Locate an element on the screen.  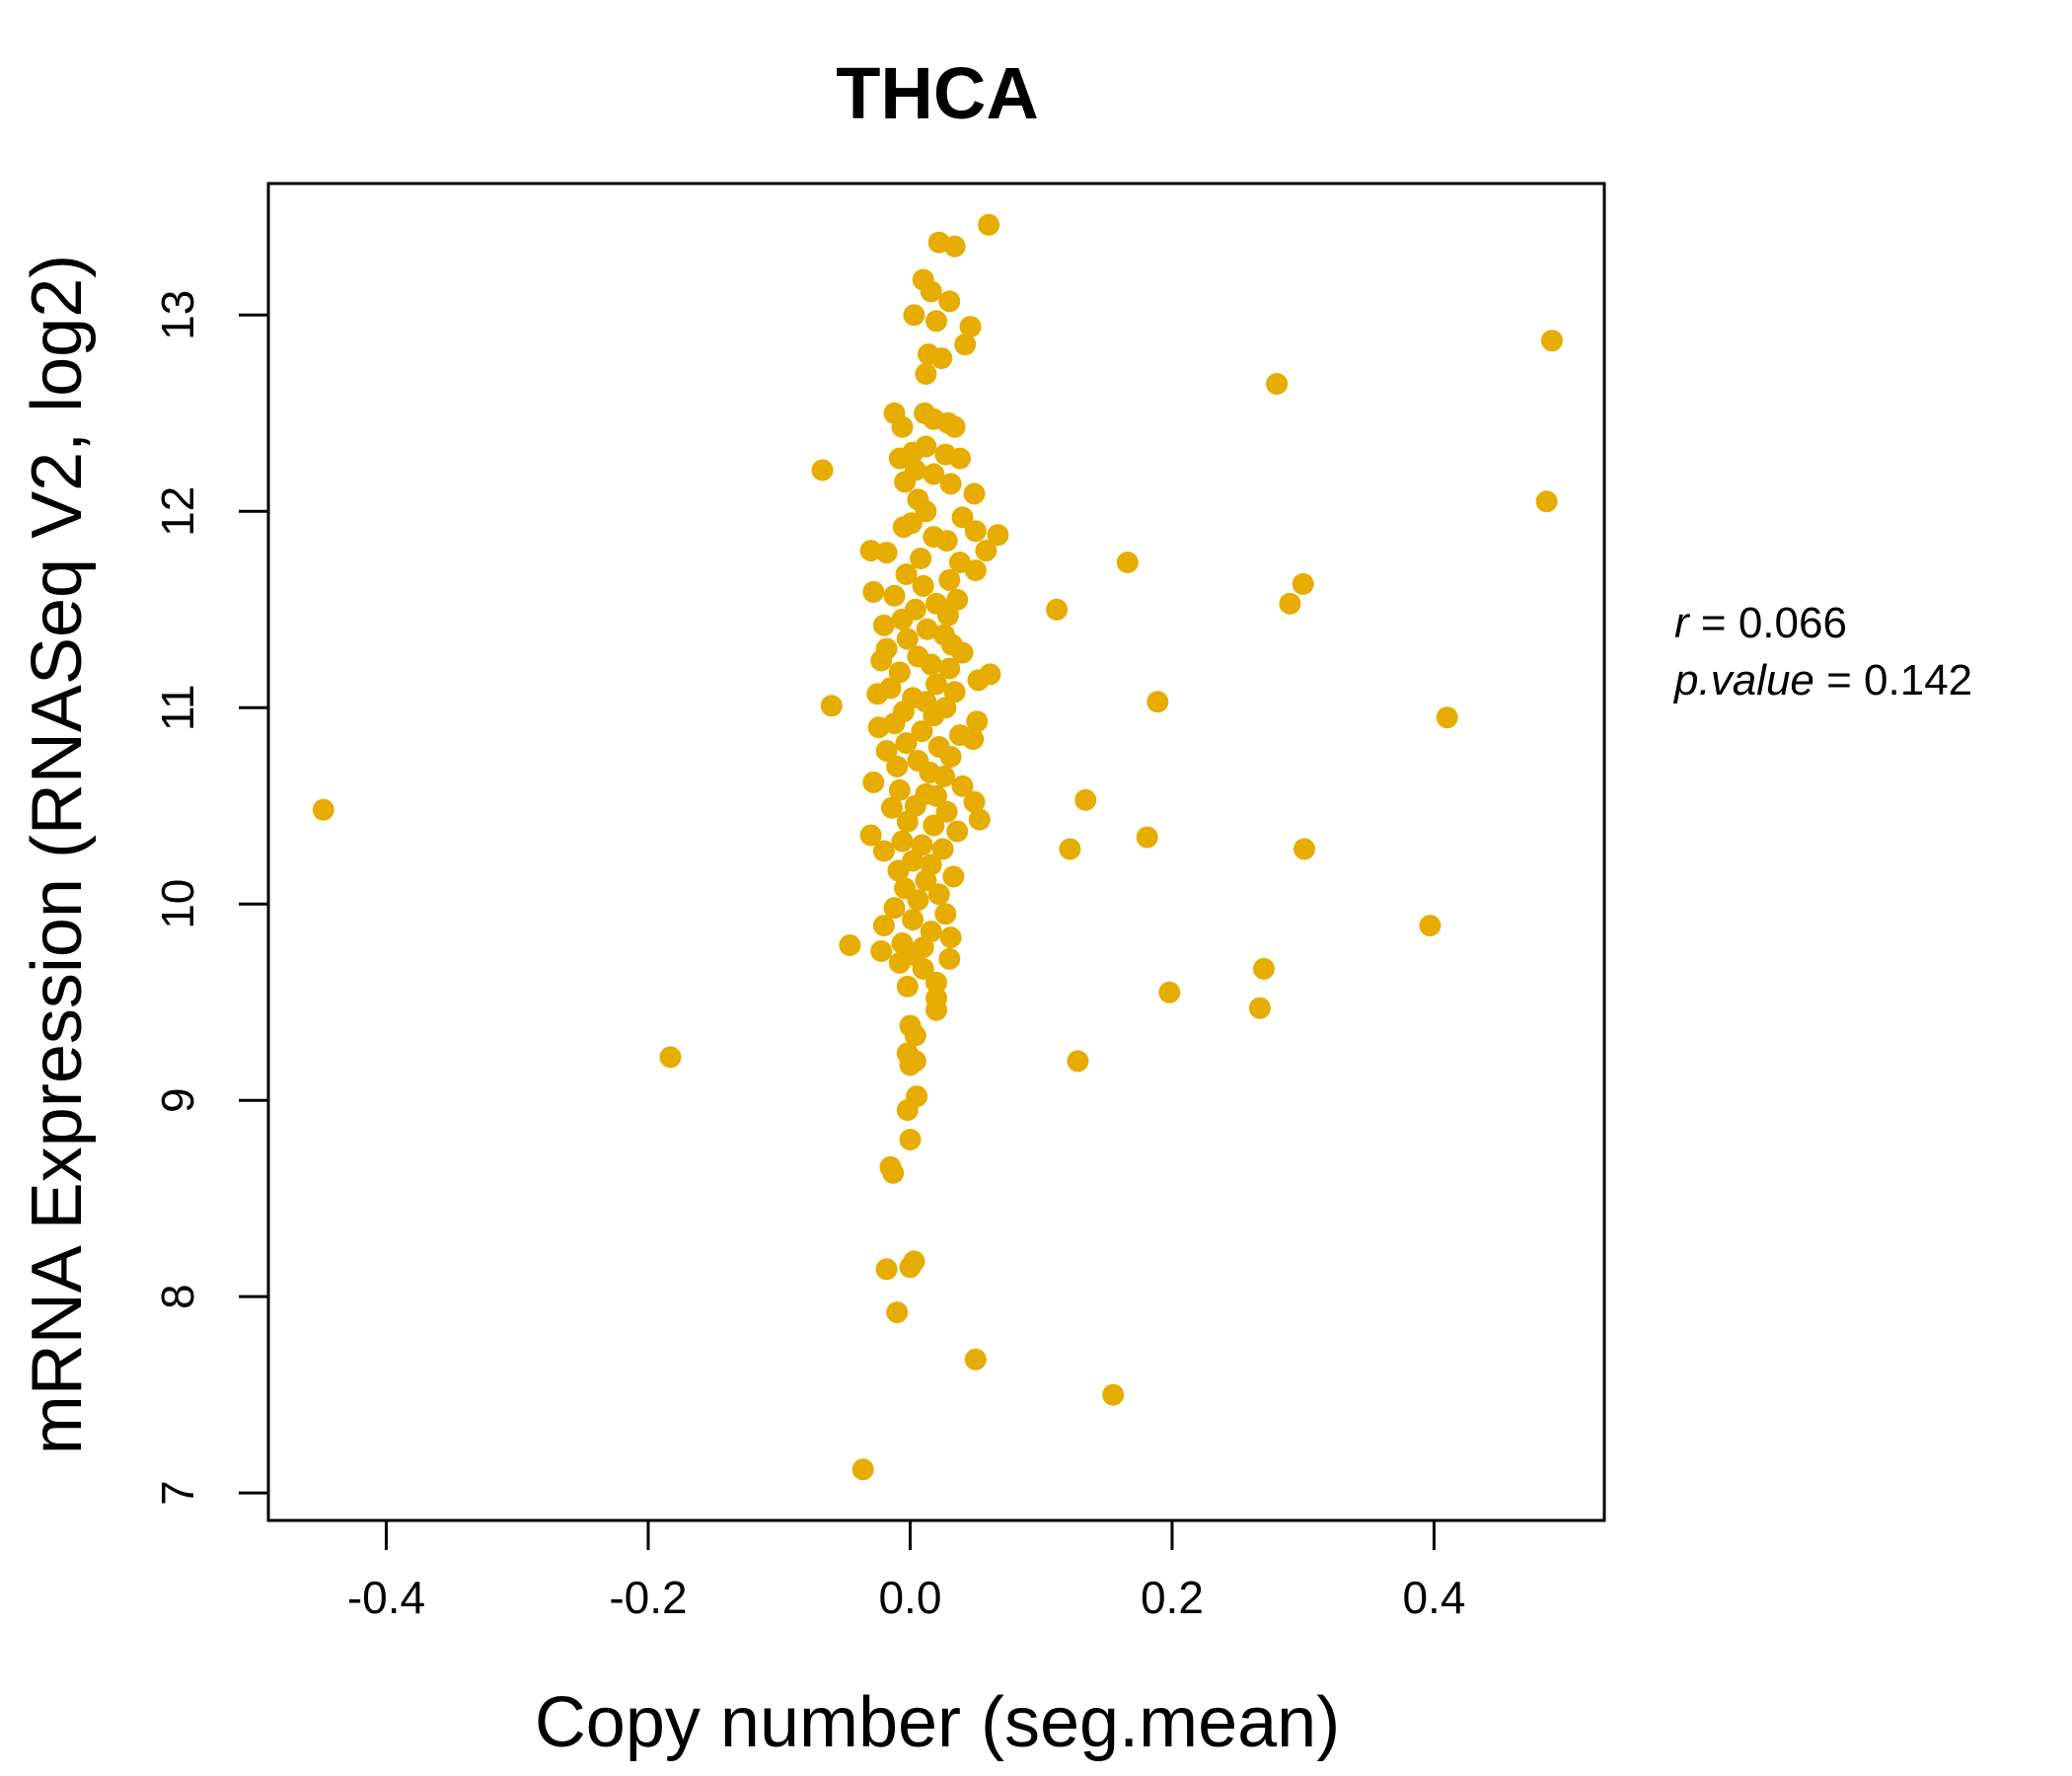
x-tick-label: -0.4 is located at coordinates (386, 1598).